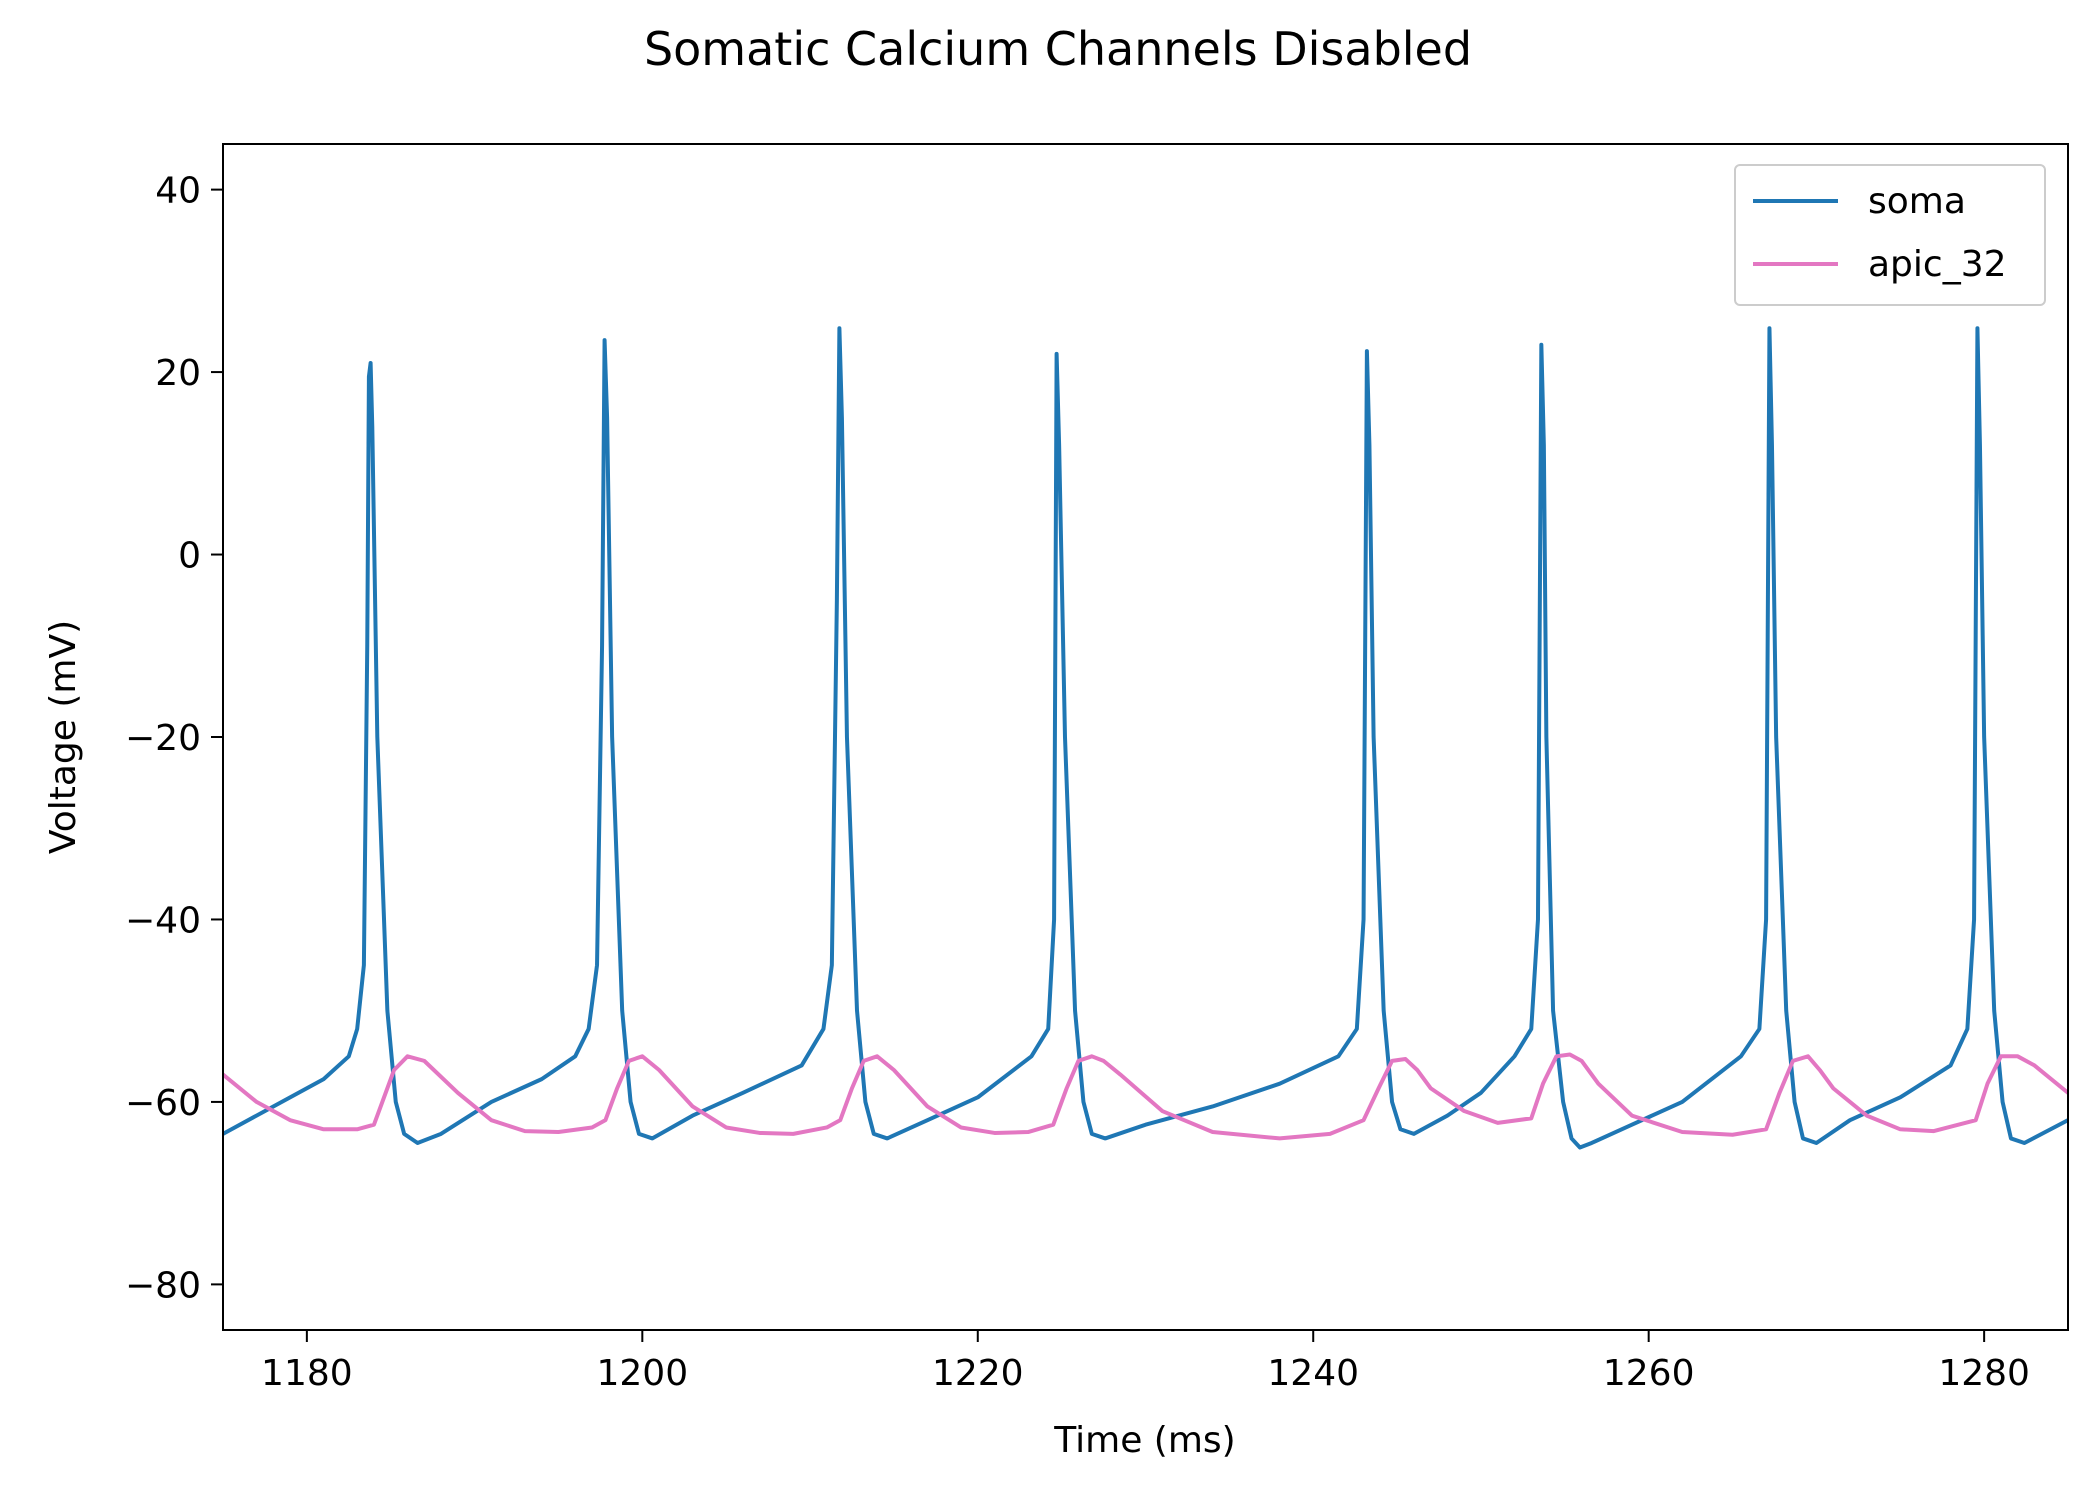 The height and width of the screenshot is (1500, 2100). What do you see at coordinates (163, 1285) in the screenshot?
I see `y-tick-label: −80` at bounding box center [163, 1285].